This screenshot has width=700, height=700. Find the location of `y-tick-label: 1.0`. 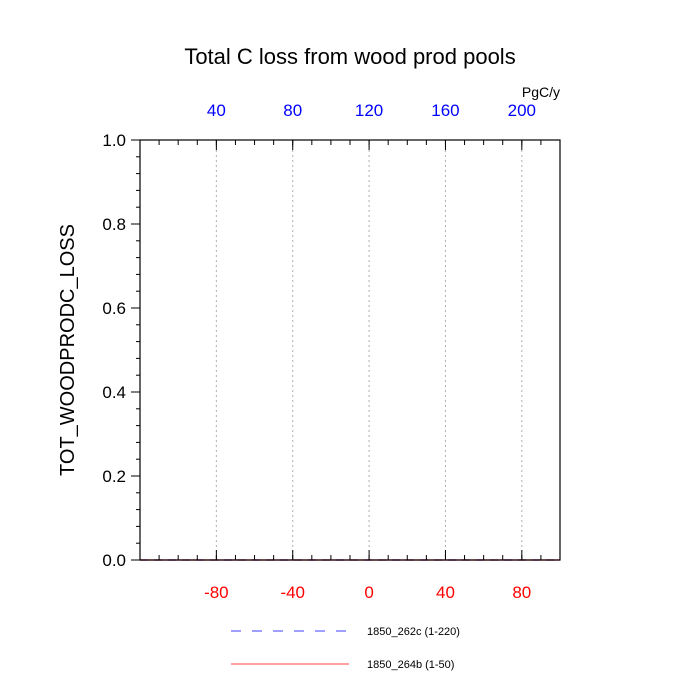

y-tick-label: 1.0 is located at coordinates (114, 140).